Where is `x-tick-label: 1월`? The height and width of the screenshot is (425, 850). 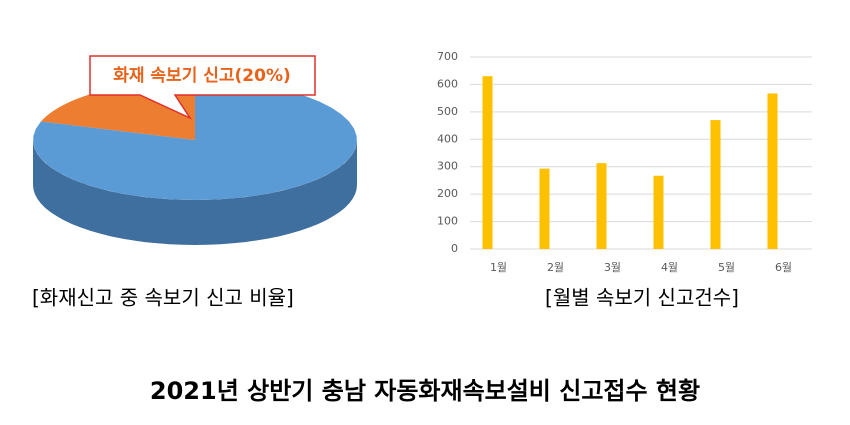
x-tick-label: 1월 is located at coordinates (498, 267).